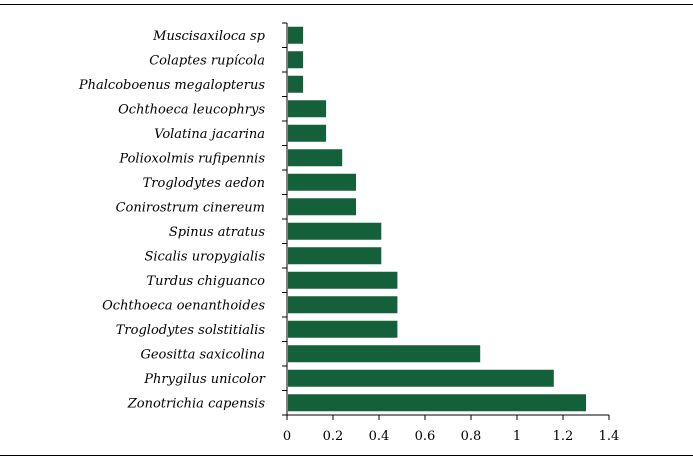  Describe the element at coordinates (209, 134) in the screenshot. I see `category-label: Volatina jacarina` at that location.